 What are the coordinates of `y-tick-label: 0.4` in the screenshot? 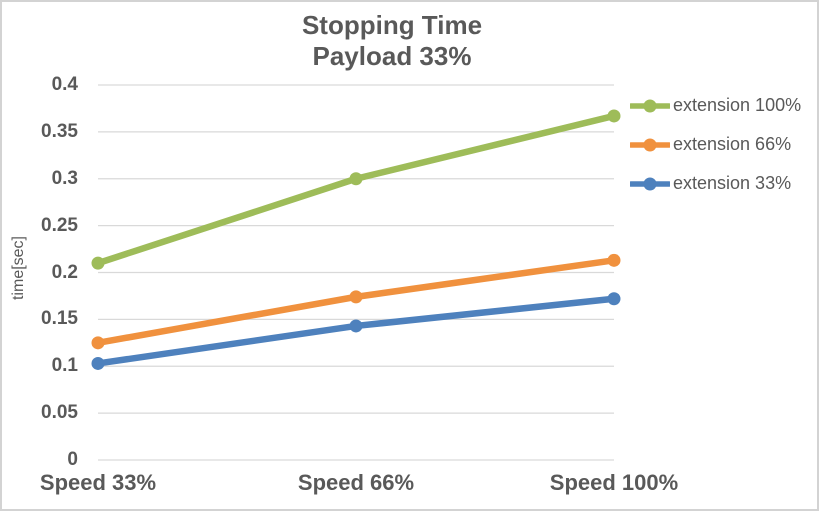 It's located at (64, 84).